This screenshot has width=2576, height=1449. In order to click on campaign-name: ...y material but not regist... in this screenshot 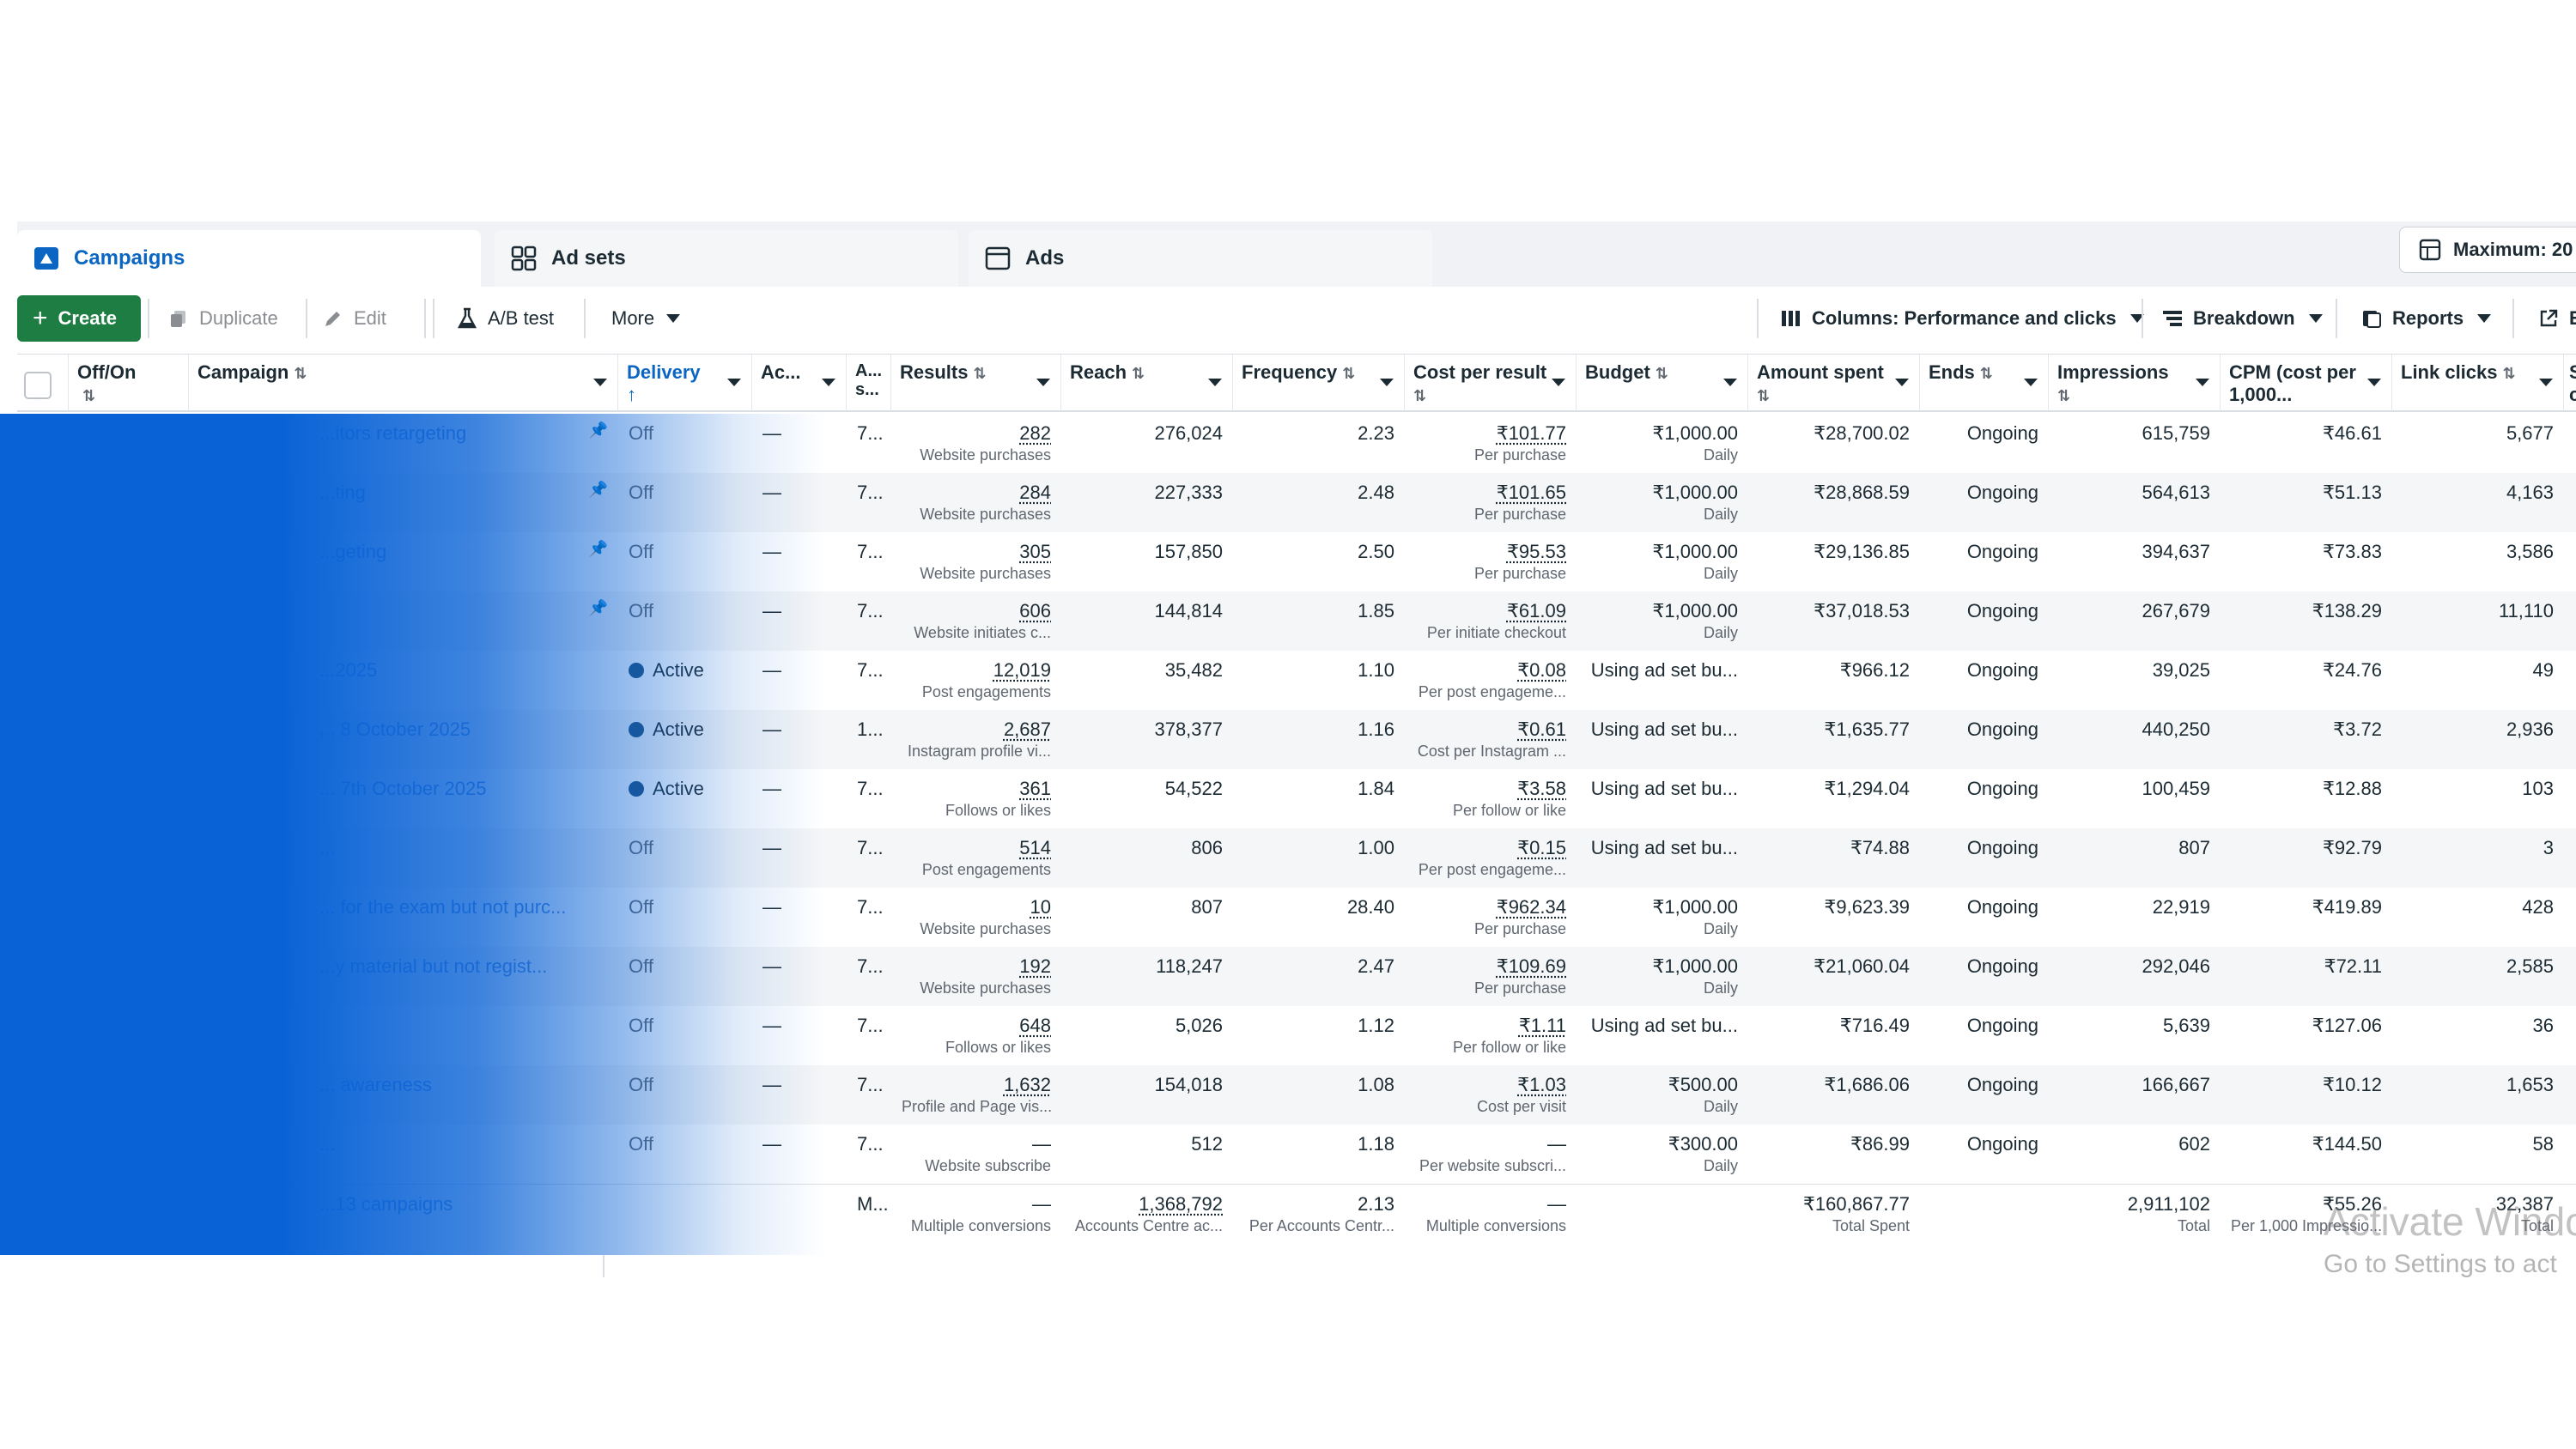, I will do `click(373, 966)`.